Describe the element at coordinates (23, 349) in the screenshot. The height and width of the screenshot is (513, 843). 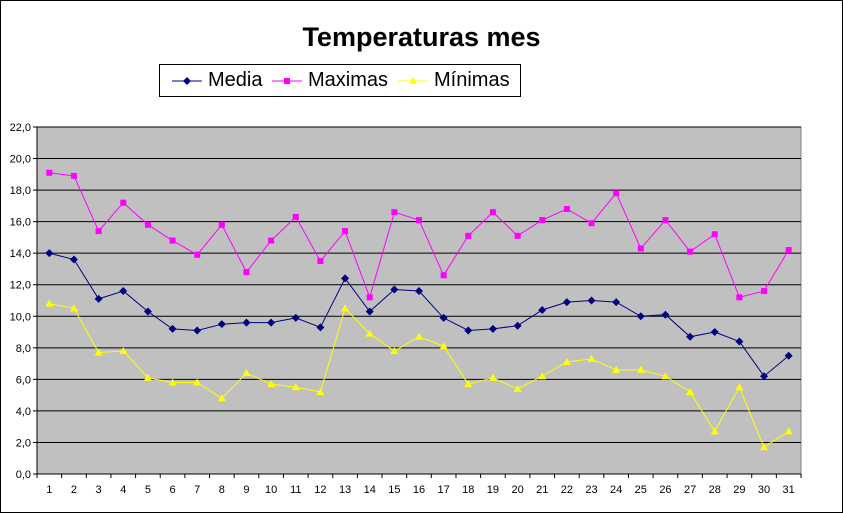
I see `y-tick-label: 8,0` at that location.